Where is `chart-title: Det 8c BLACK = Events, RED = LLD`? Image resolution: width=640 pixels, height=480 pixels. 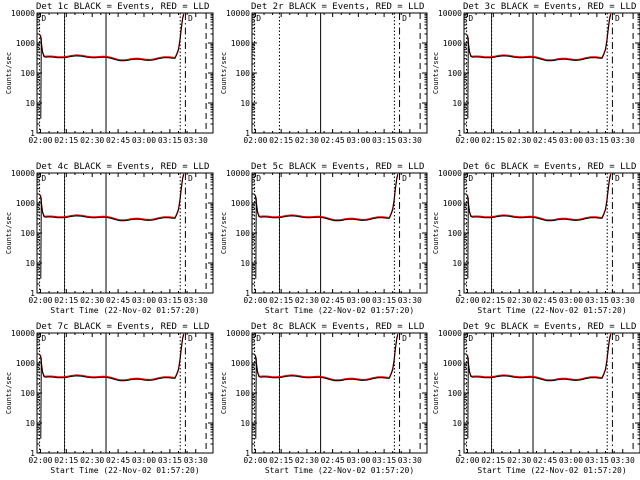 chart-title: Det 8c BLACK = Events, RED = LLD is located at coordinates (337, 327).